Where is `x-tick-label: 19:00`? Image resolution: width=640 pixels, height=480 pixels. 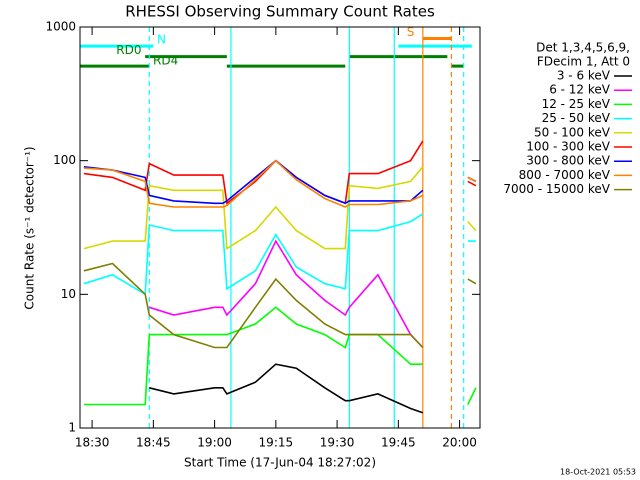
x-tick-label: 19:00 is located at coordinates (214, 443).